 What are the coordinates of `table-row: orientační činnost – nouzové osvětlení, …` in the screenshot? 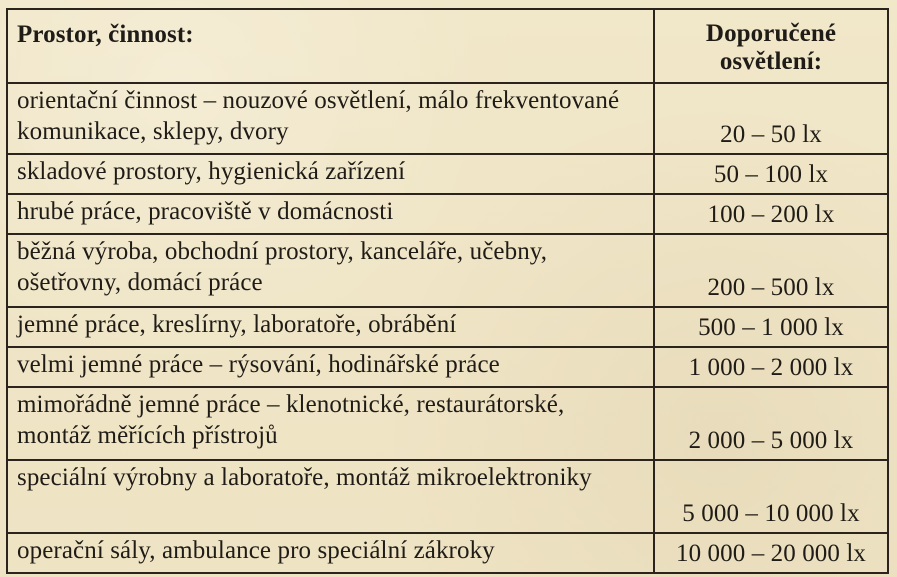 It's located at (447, 118).